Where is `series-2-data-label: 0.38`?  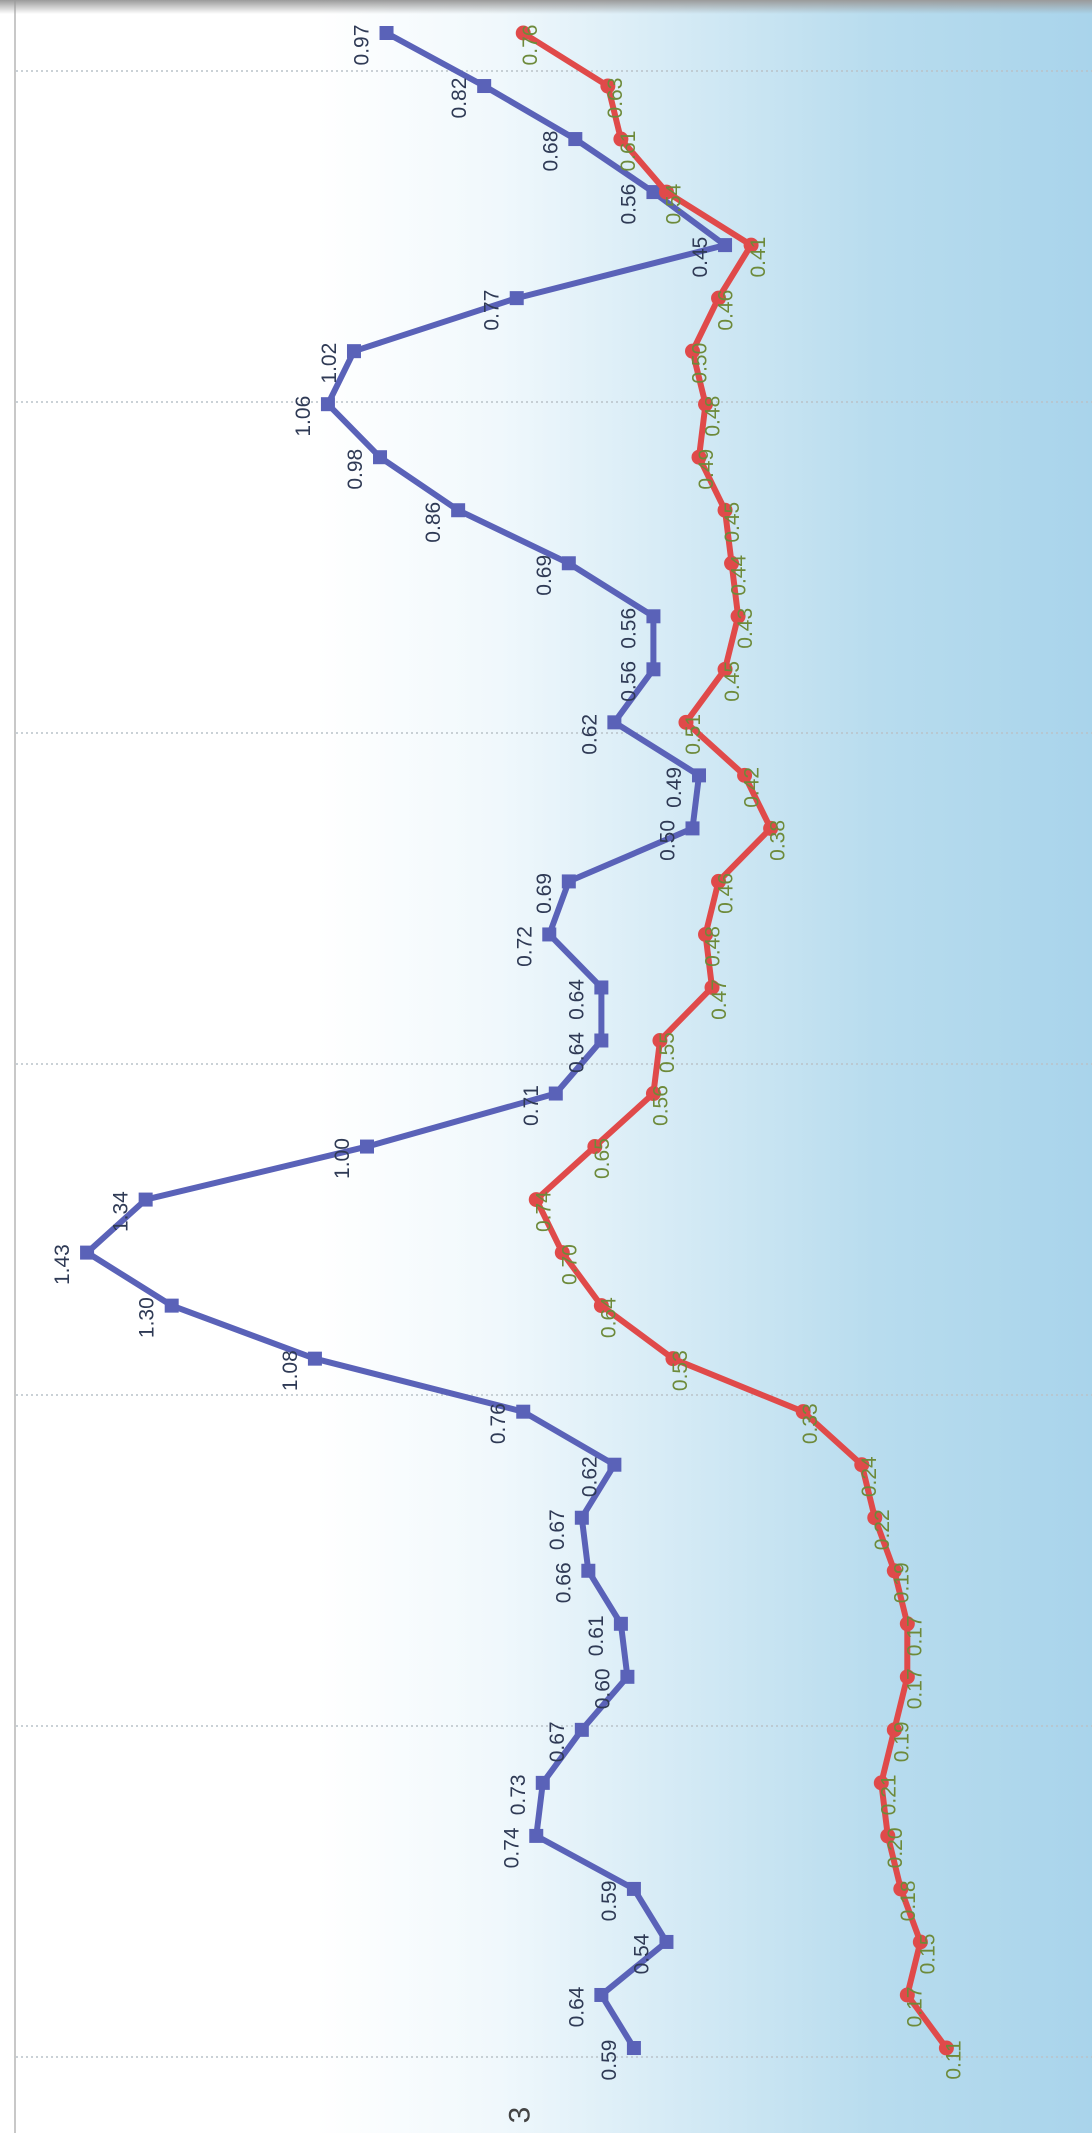
series-2-data-label: 0.38 is located at coordinates (778, 840).